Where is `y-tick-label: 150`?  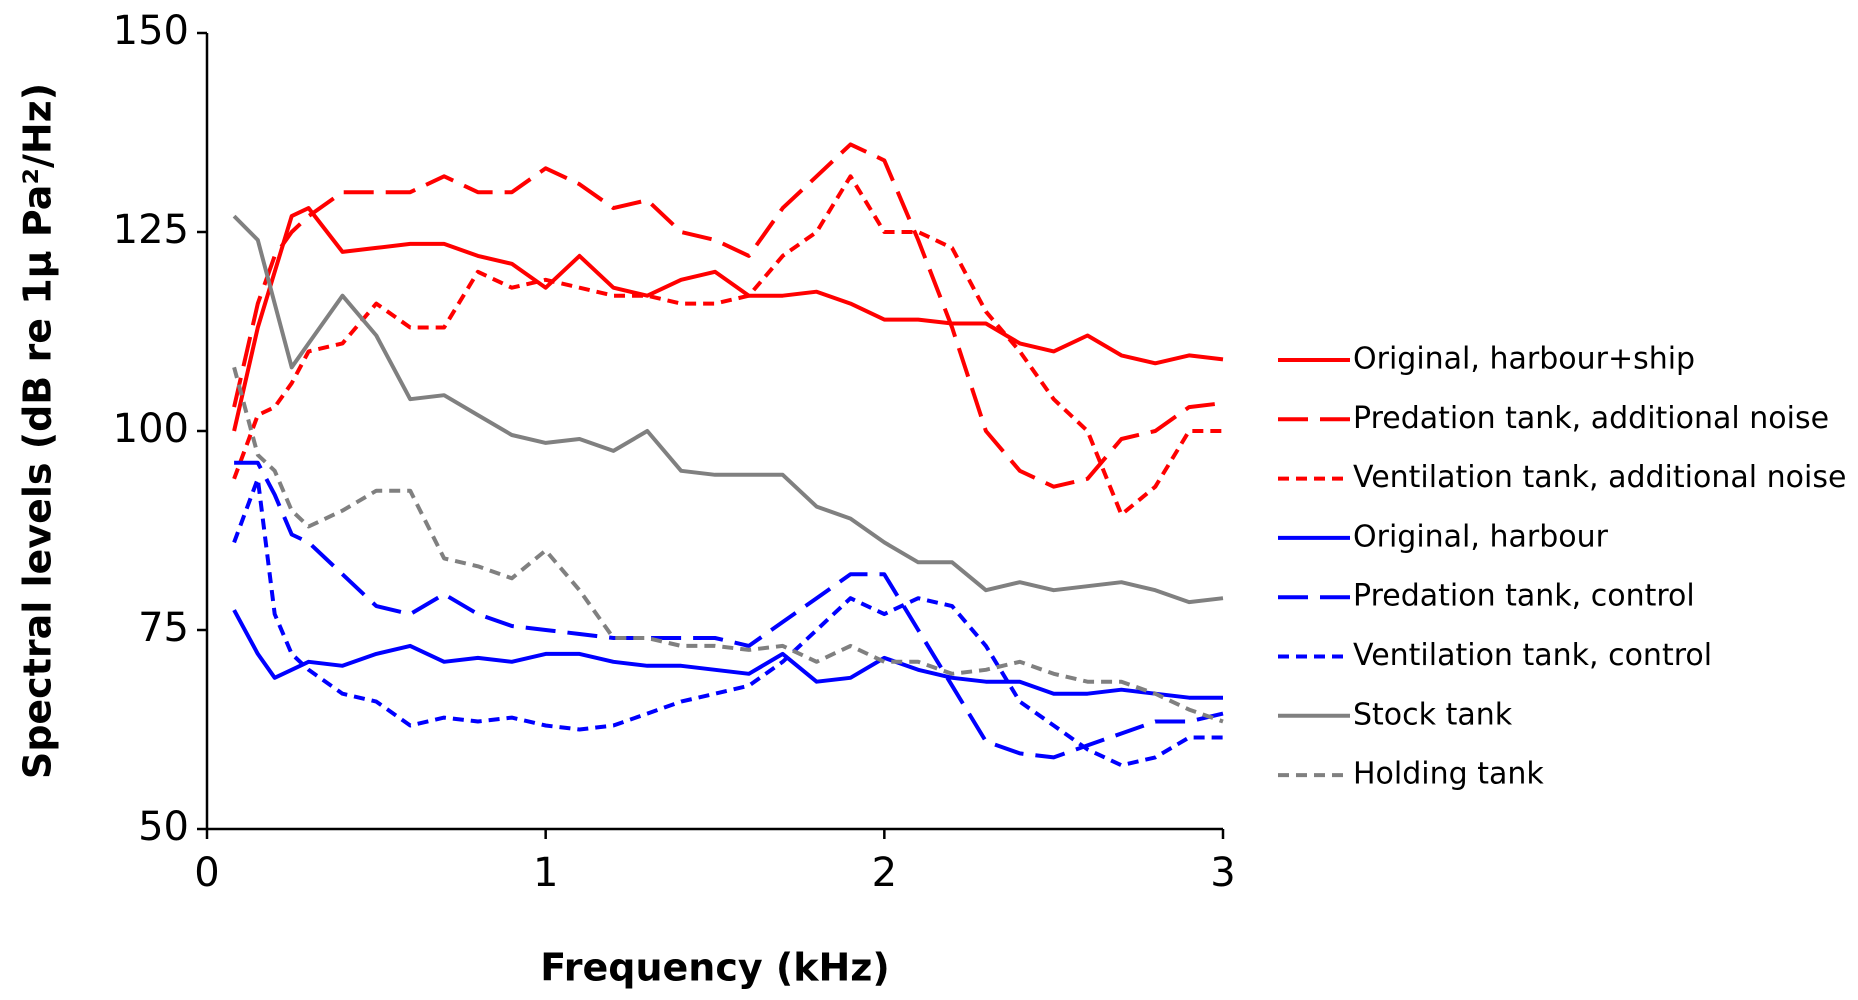
y-tick-label: 150 is located at coordinates (151, 31).